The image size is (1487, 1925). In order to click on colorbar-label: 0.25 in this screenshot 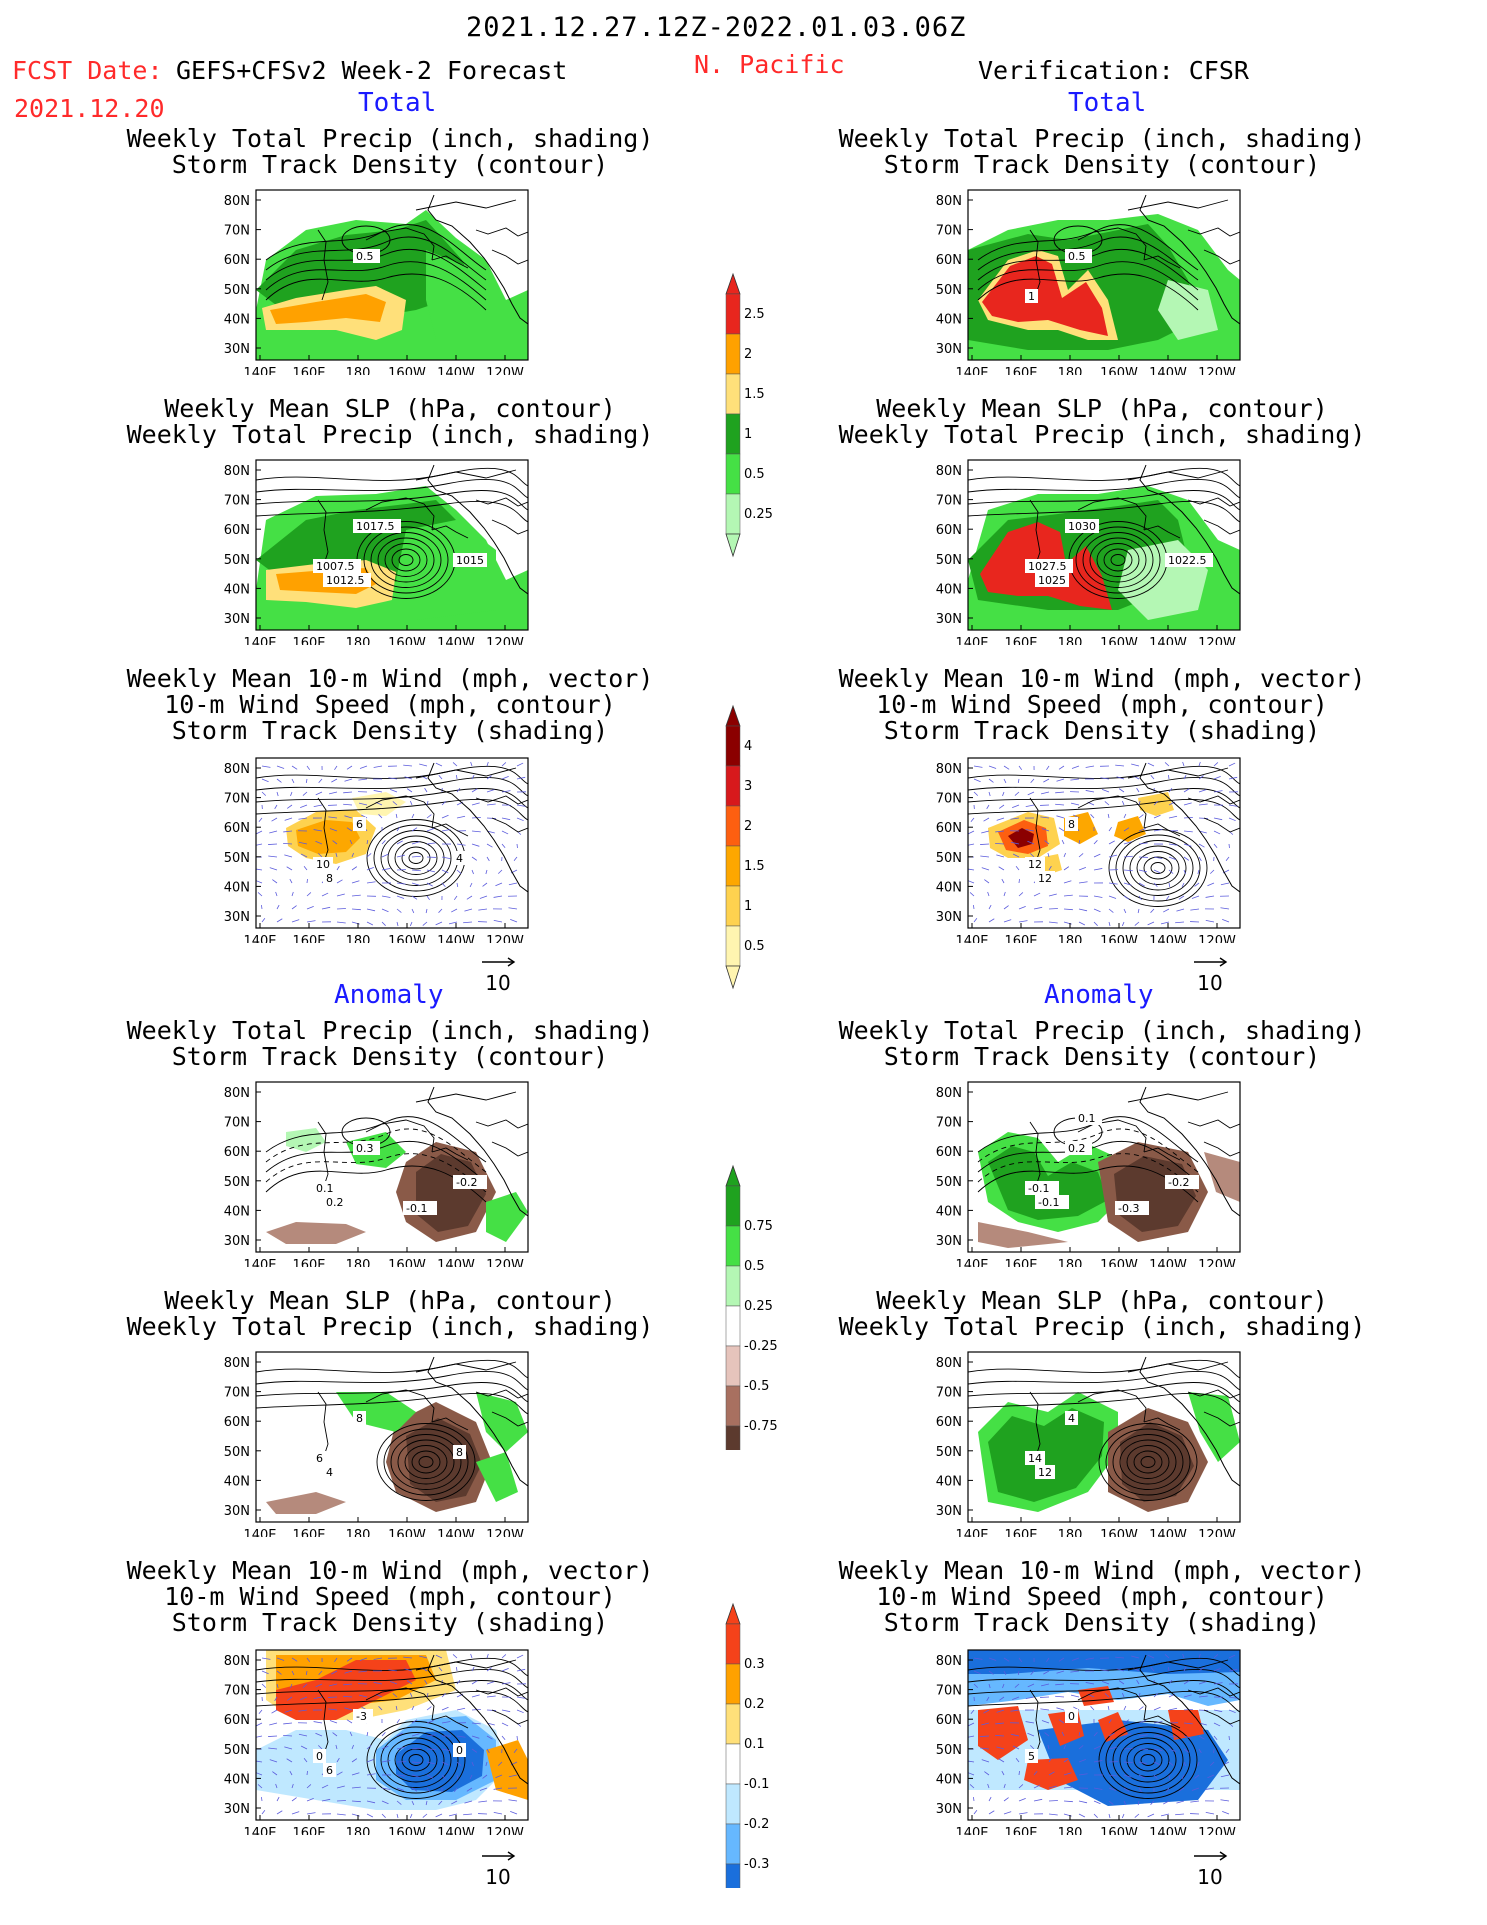, I will do `click(758, 514)`.